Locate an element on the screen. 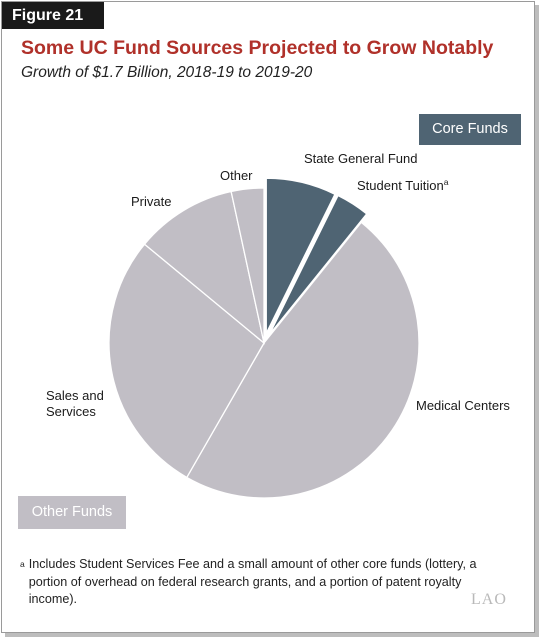 This screenshot has height=639, width=541. legend-core-funds: Core Funds is located at coordinates (470, 129).